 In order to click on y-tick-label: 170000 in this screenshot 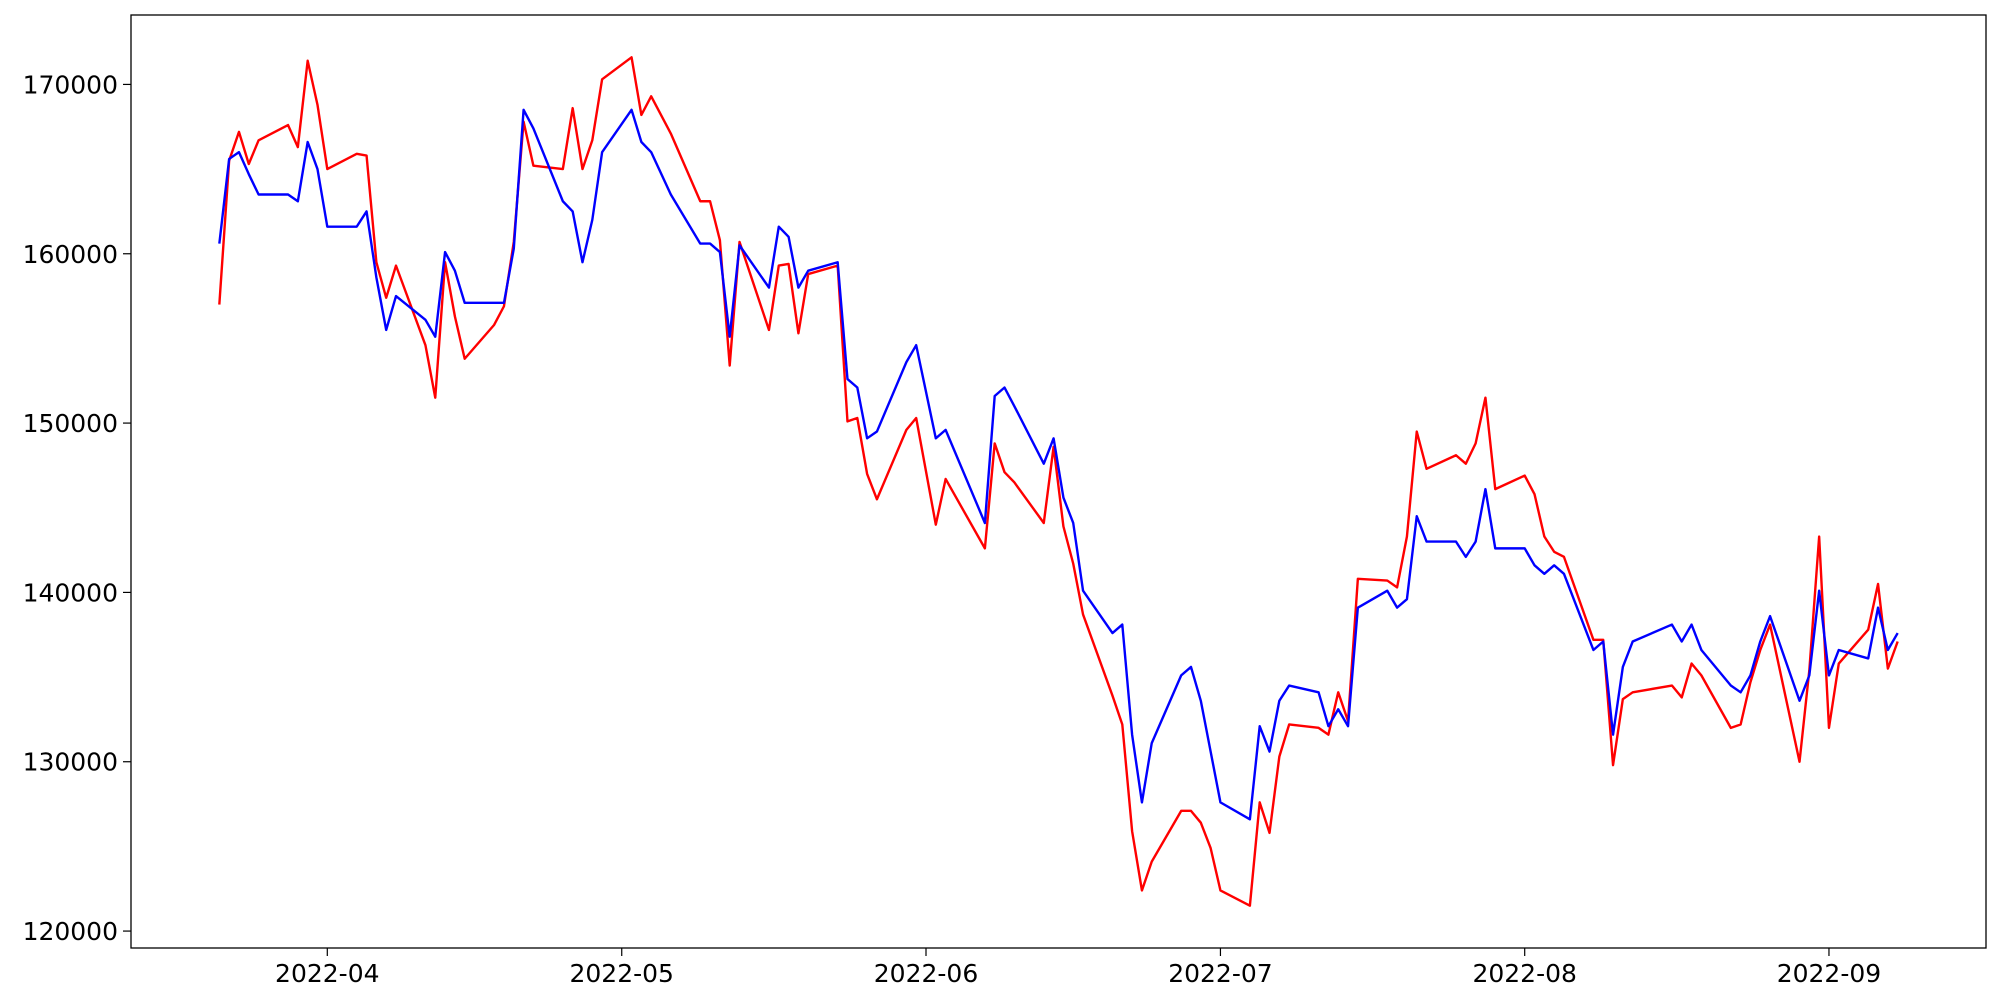, I will do `click(70, 84)`.